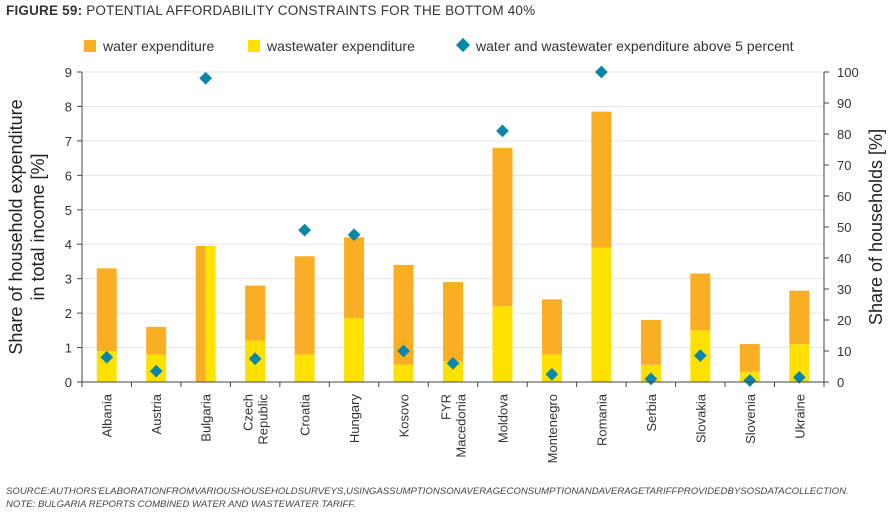 Image resolution: width=890 pixels, height=513 pixels. I want to click on legend-swatch-water, so click(90, 46).